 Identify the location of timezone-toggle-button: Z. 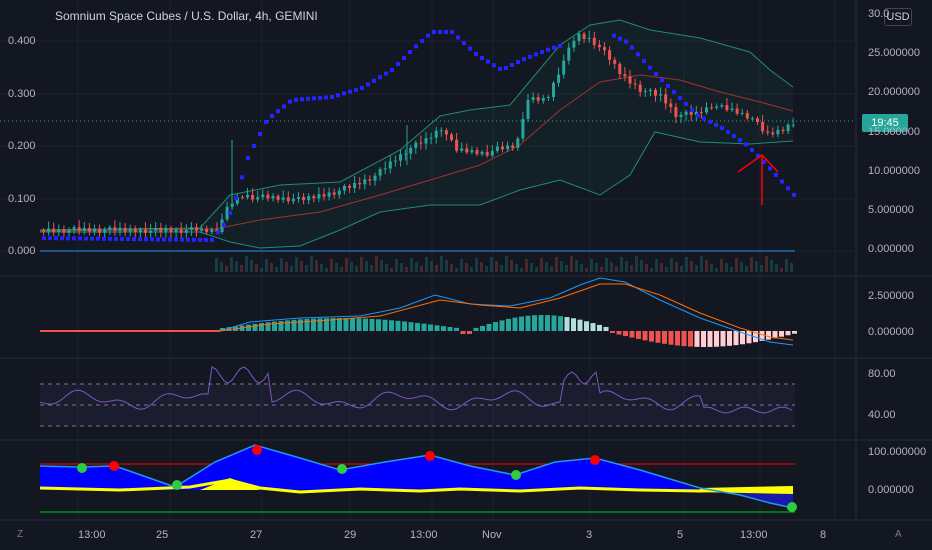
(20, 534).